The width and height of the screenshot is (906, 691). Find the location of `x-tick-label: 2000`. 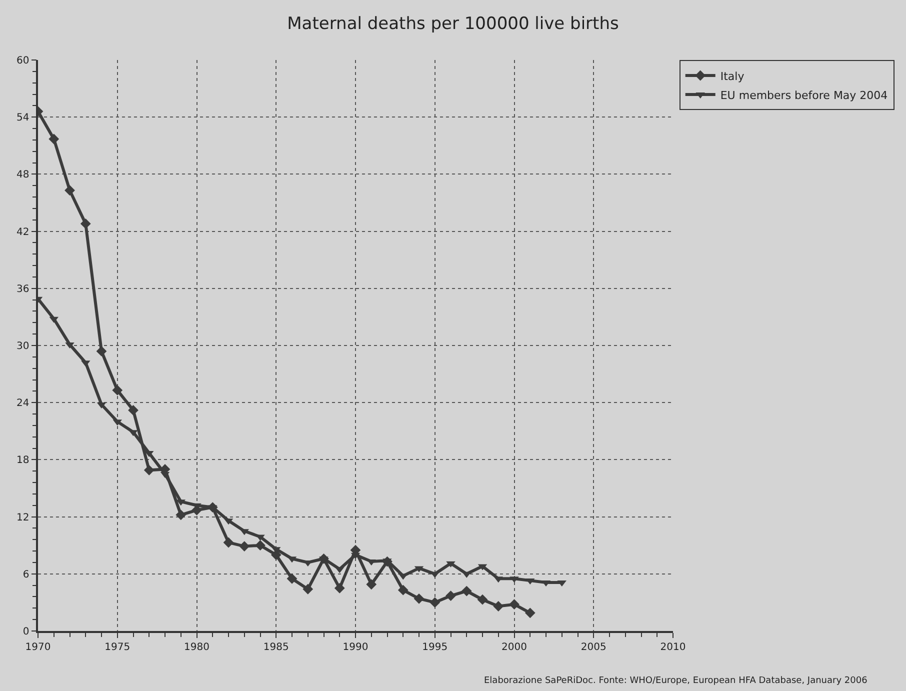

x-tick-label: 2000 is located at coordinates (514, 647).